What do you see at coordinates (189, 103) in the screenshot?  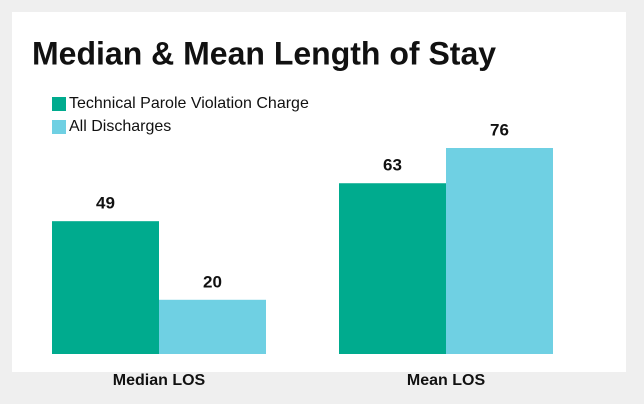 I see `legend-label: Technical Parole Violation Charge` at bounding box center [189, 103].